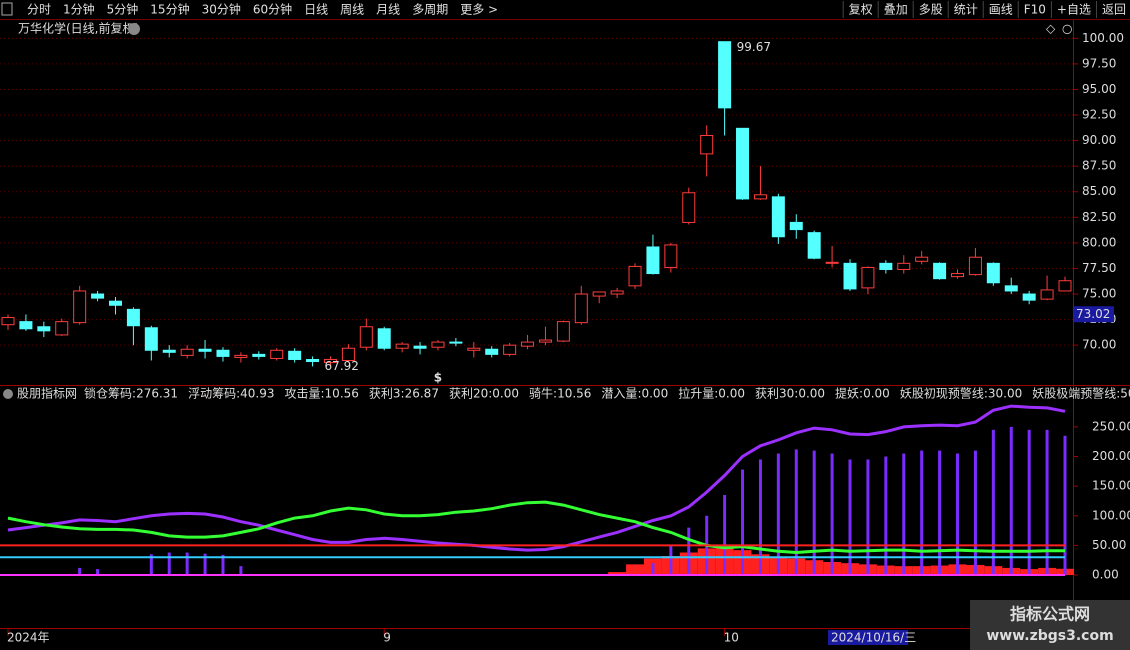 The width and height of the screenshot is (1130, 650). Describe the element at coordinates (1111, 426) in the screenshot. I see `y-tick-label: 250.00` at that location.